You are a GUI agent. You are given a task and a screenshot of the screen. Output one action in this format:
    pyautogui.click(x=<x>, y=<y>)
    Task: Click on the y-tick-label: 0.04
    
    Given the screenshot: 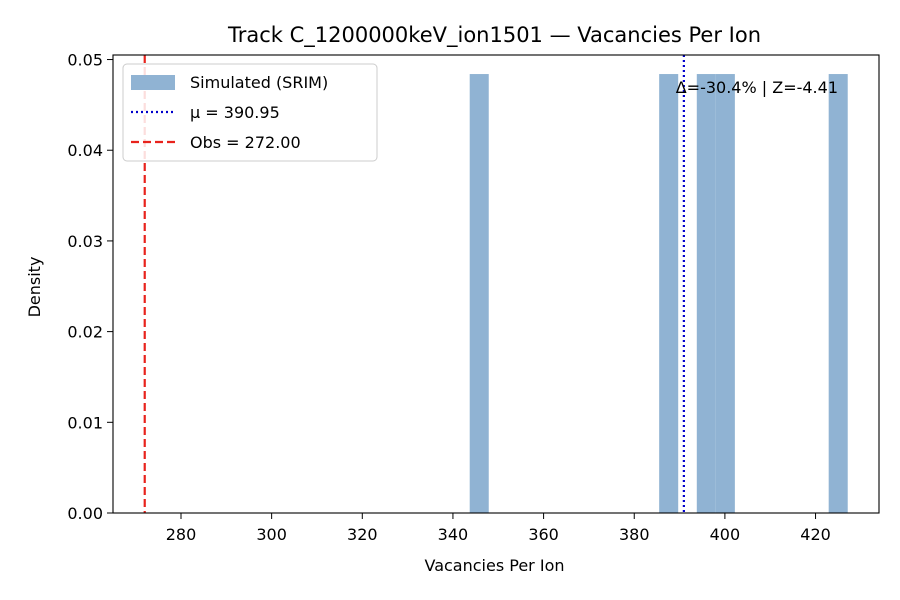 What is the action you would take?
    pyautogui.click(x=85, y=150)
    